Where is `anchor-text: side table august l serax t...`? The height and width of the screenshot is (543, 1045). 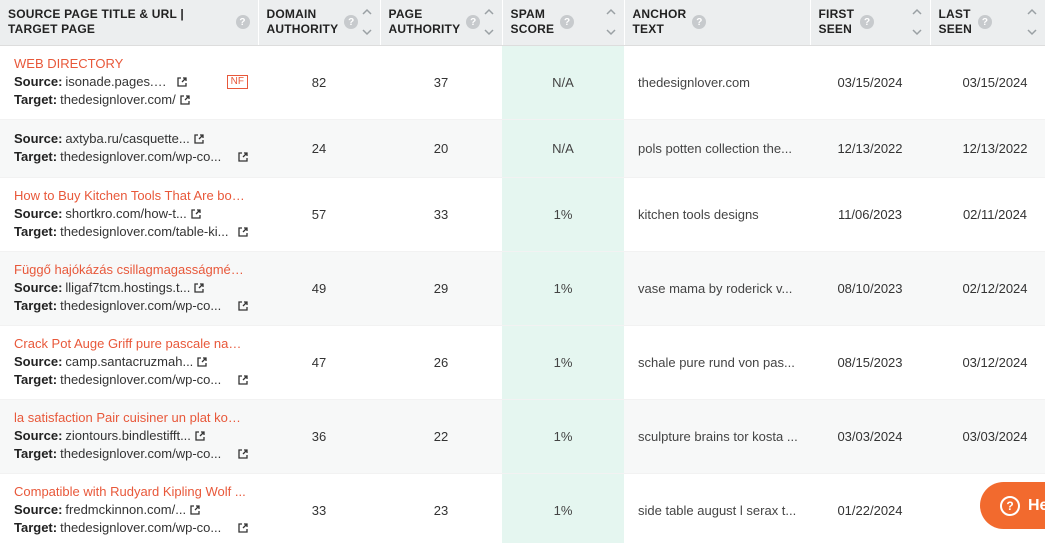
anchor-text: side table august l serax t... is located at coordinates (717, 508).